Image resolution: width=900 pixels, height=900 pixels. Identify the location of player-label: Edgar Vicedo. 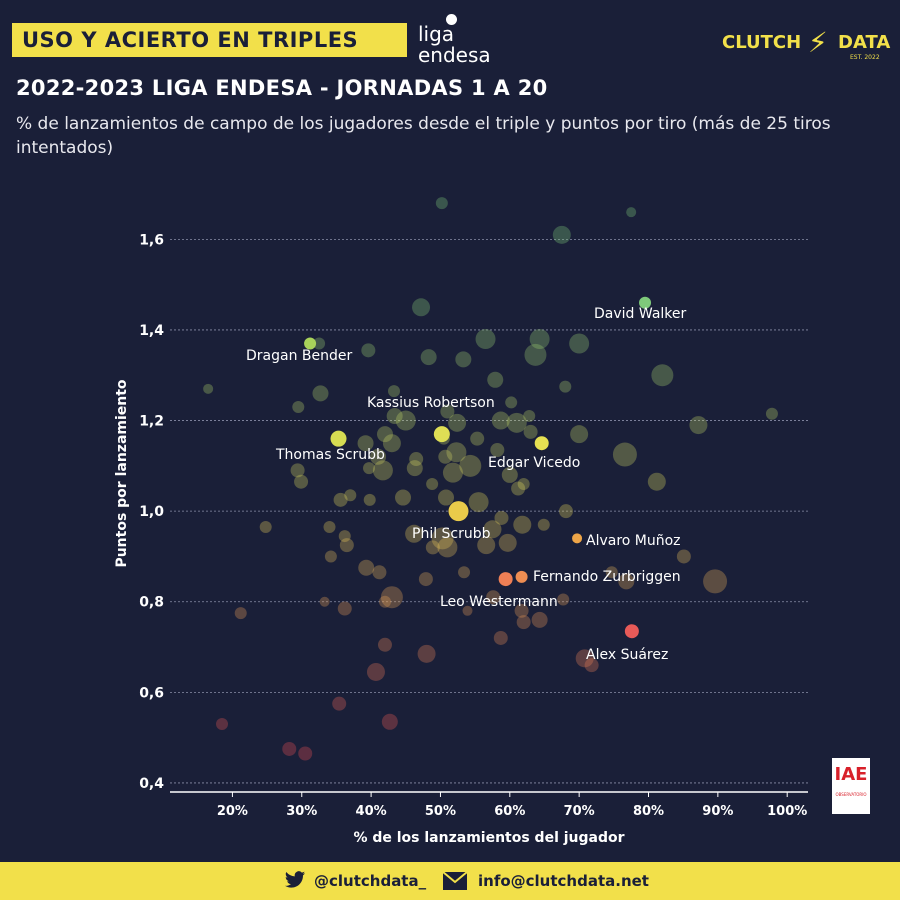
(534, 463).